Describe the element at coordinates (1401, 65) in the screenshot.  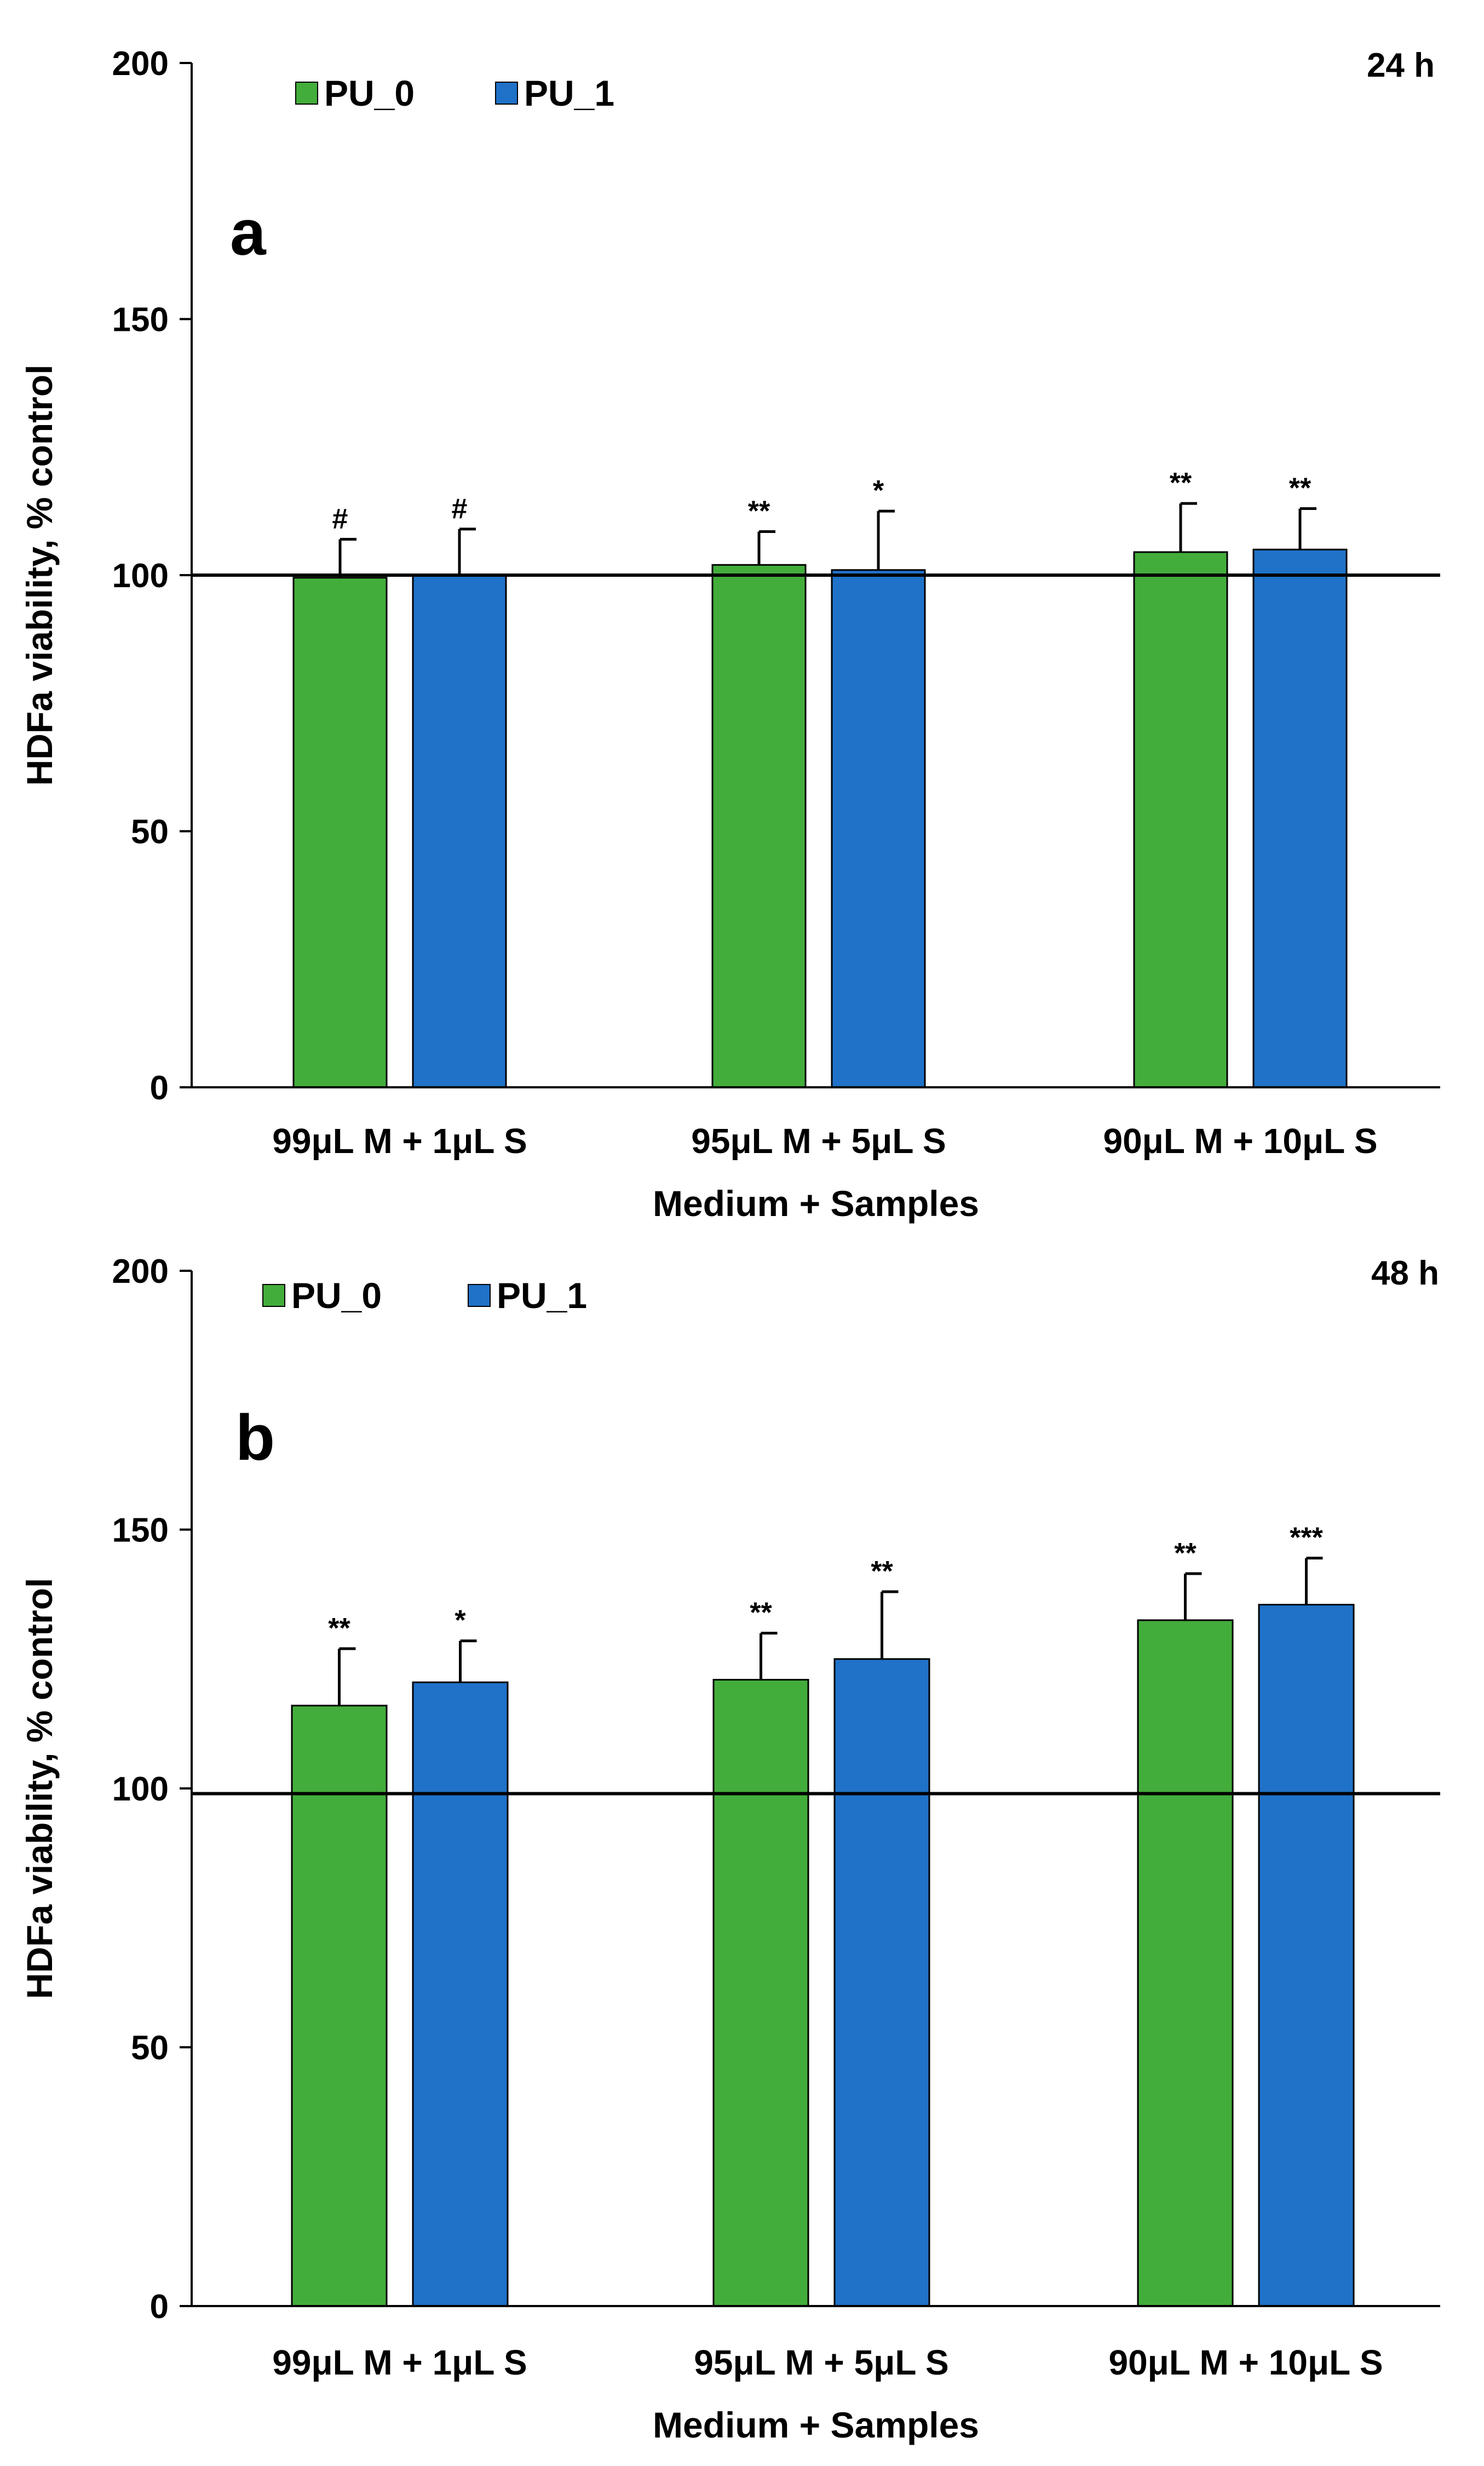
I see `time-label: 24 h` at that location.